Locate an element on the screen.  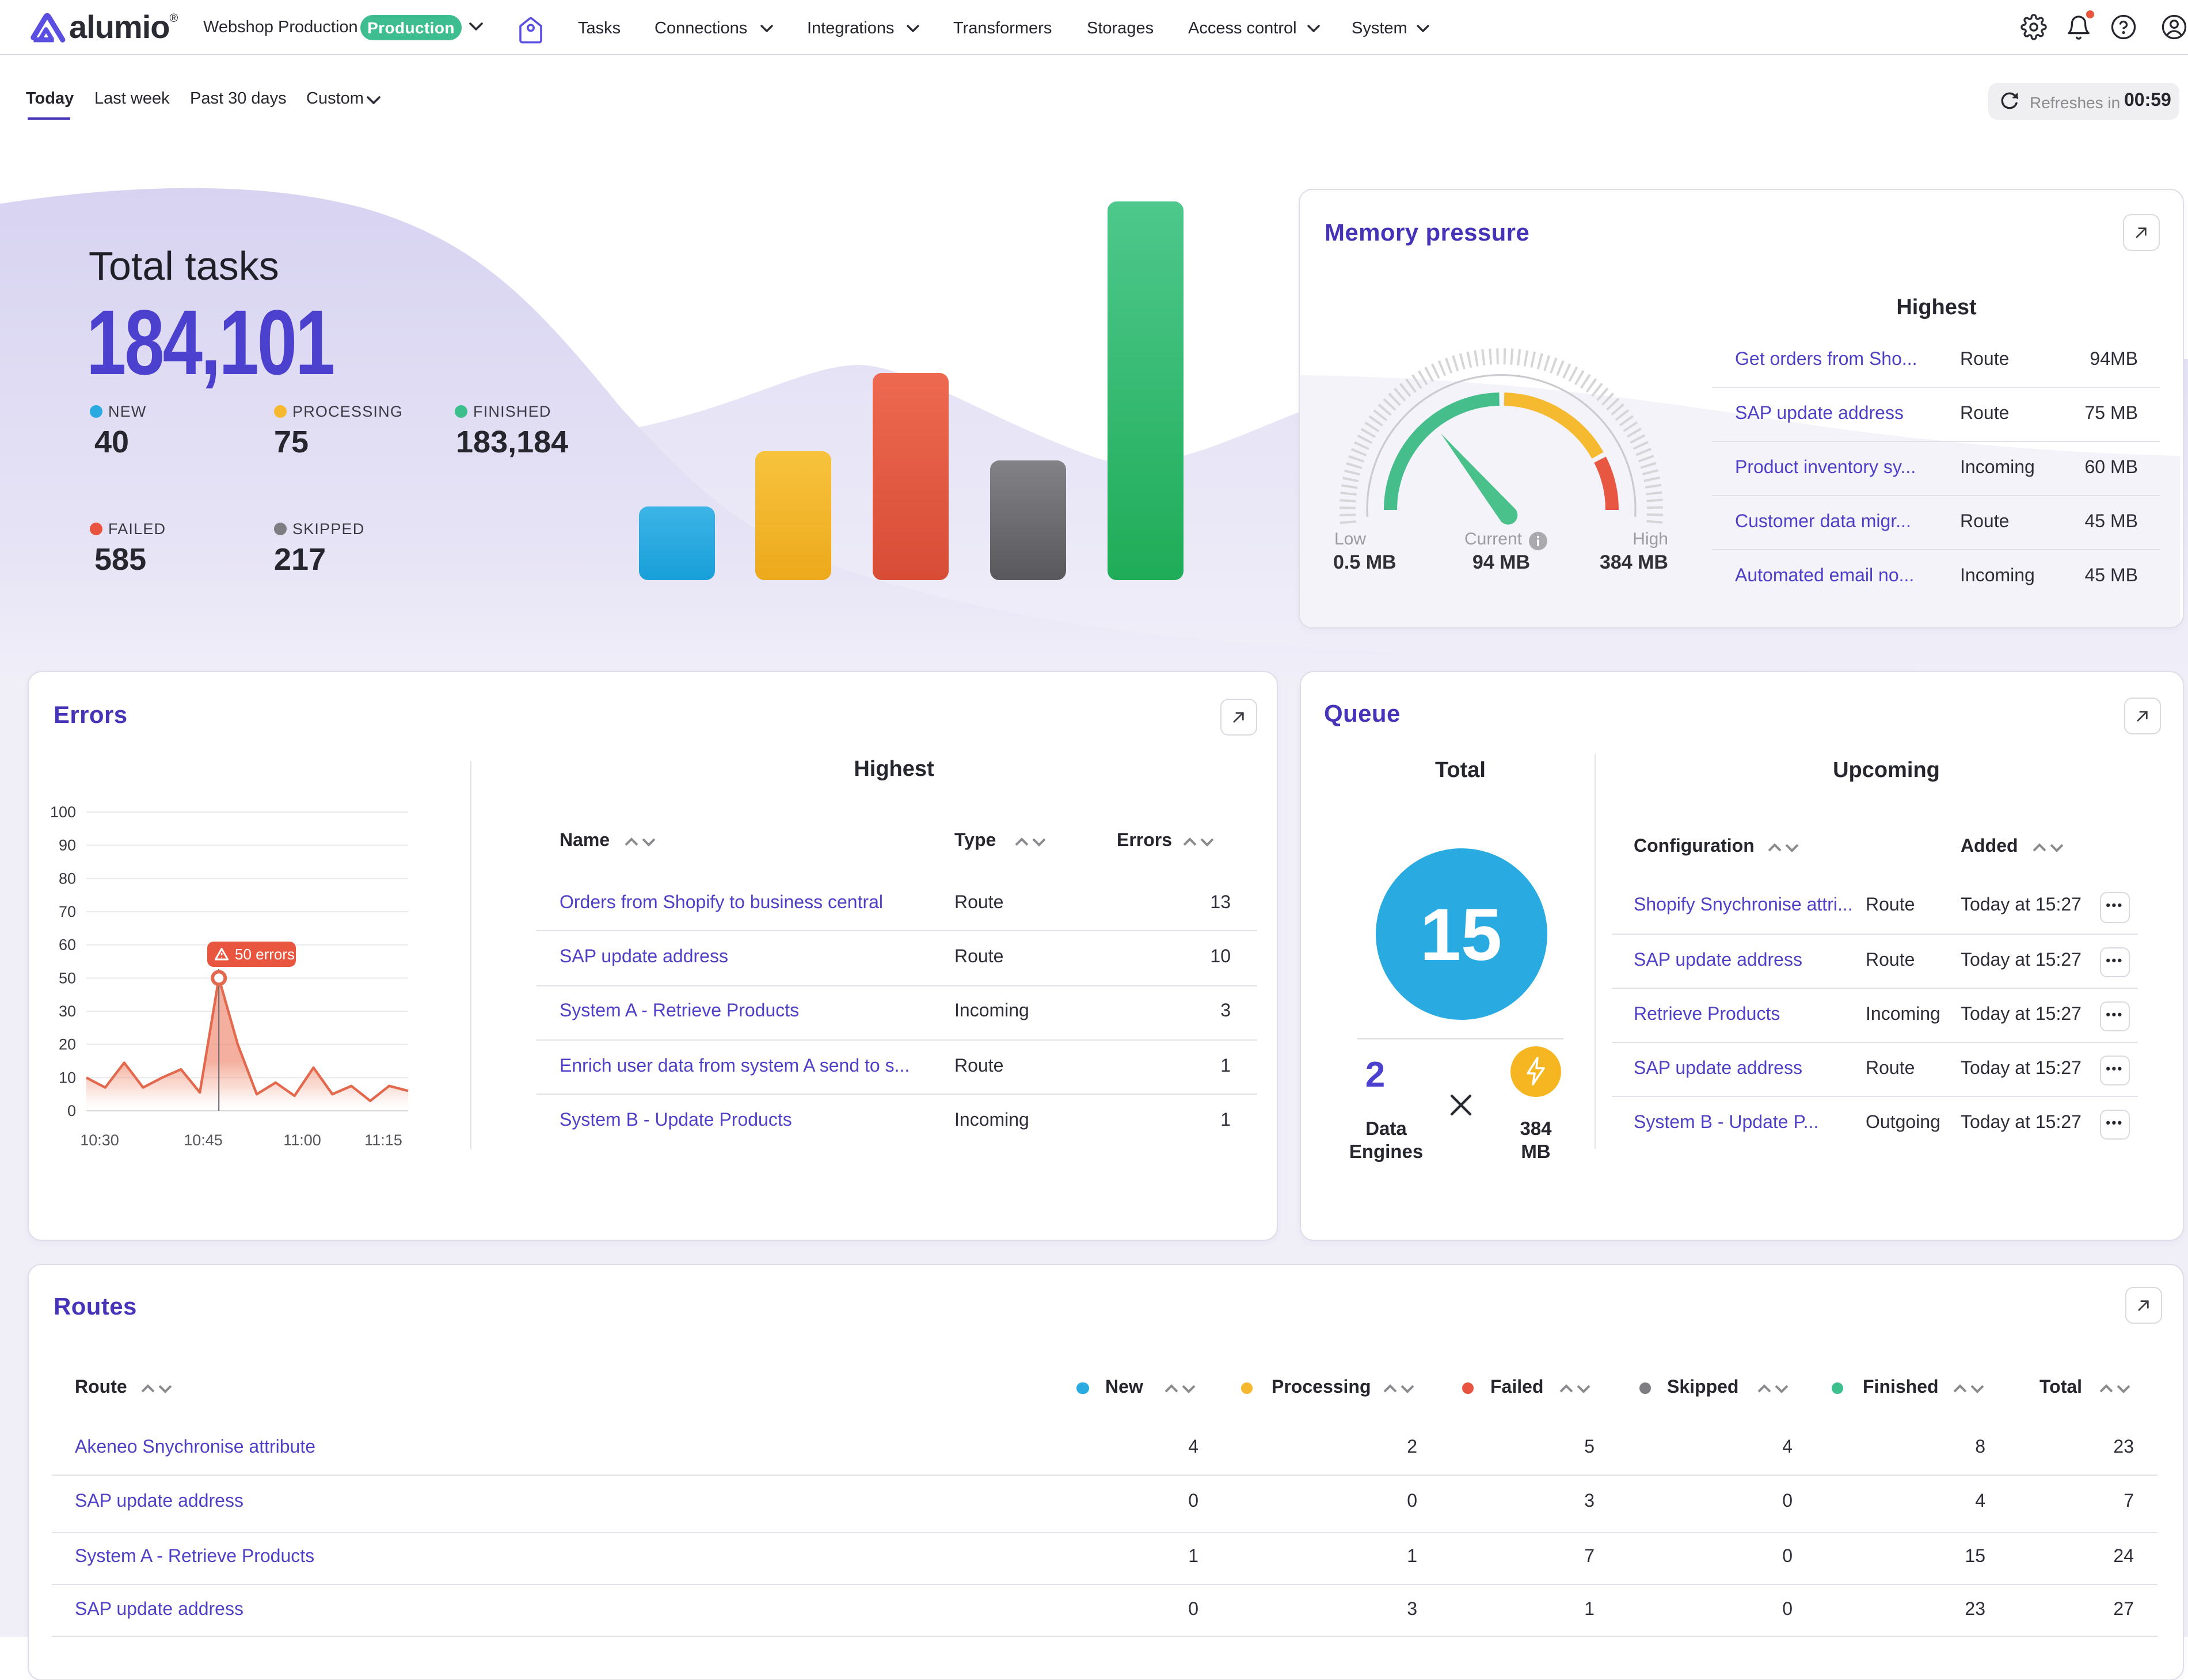
svg-text: 60 is located at coordinates (68, 945).